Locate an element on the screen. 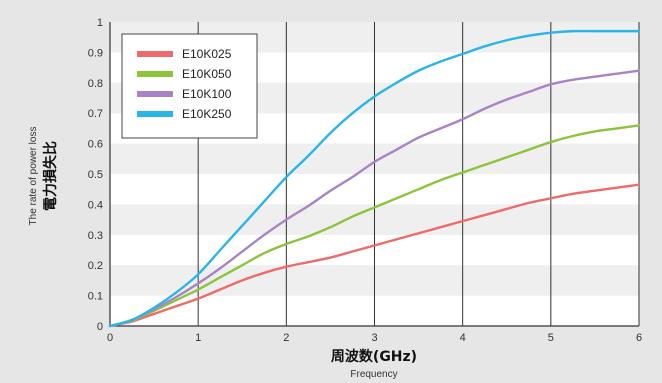 The width and height of the screenshot is (662, 383). x-tick-label: 2 is located at coordinates (286, 338).